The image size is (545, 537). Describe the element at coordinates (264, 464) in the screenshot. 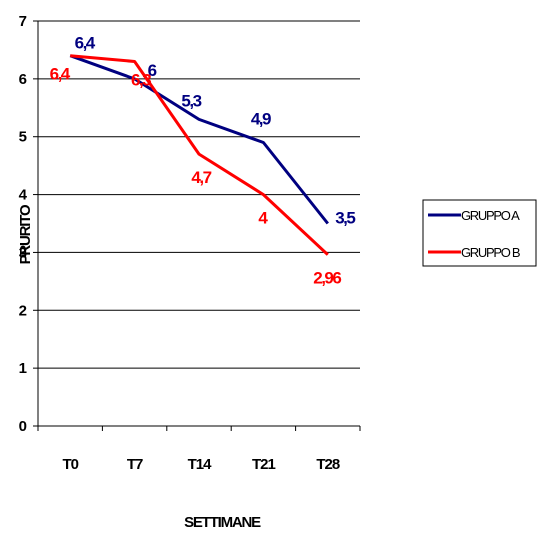

I see `x-tick-label: T21` at that location.